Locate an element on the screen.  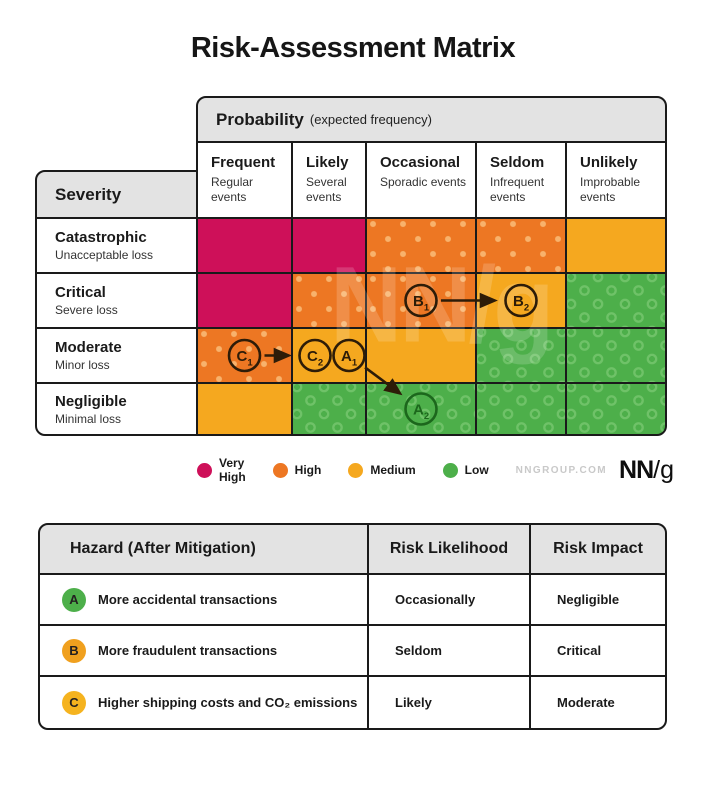
column-sublabel: Regular events is located at coordinates (232, 189).